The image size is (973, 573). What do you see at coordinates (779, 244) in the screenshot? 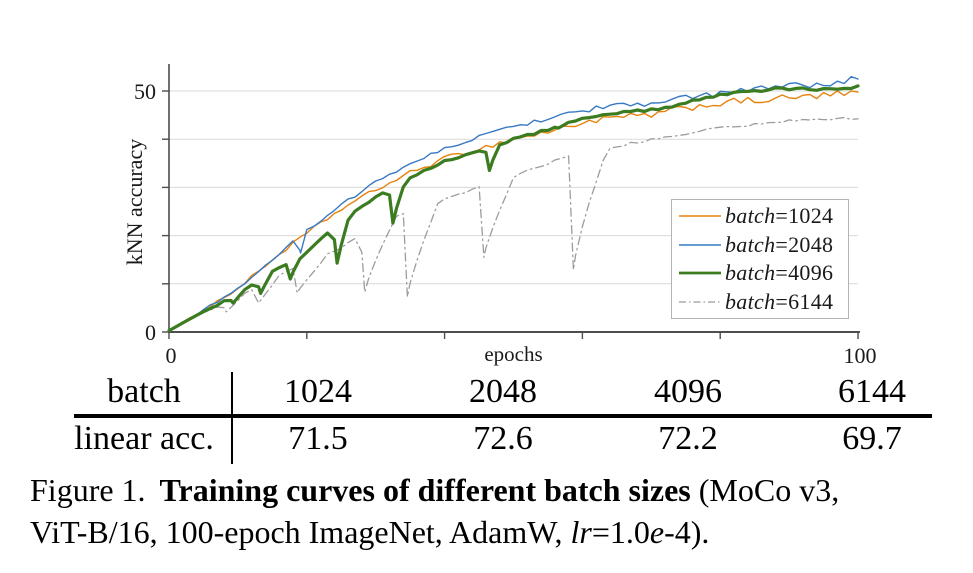
I see `legend-label: batch=2048` at bounding box center [779, 244].